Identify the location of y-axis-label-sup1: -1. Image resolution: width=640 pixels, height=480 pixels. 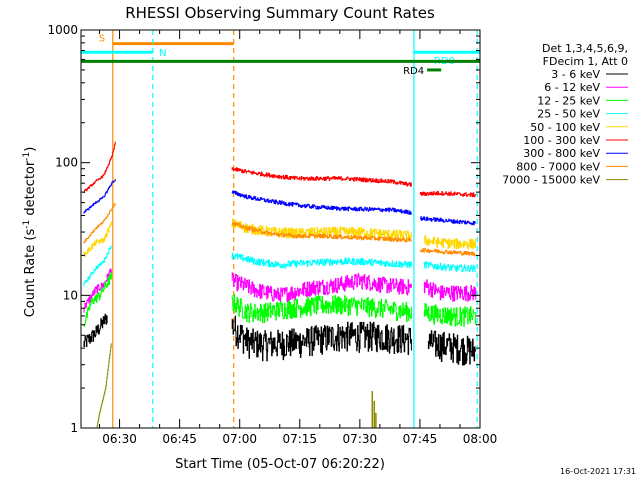
(27, 224).